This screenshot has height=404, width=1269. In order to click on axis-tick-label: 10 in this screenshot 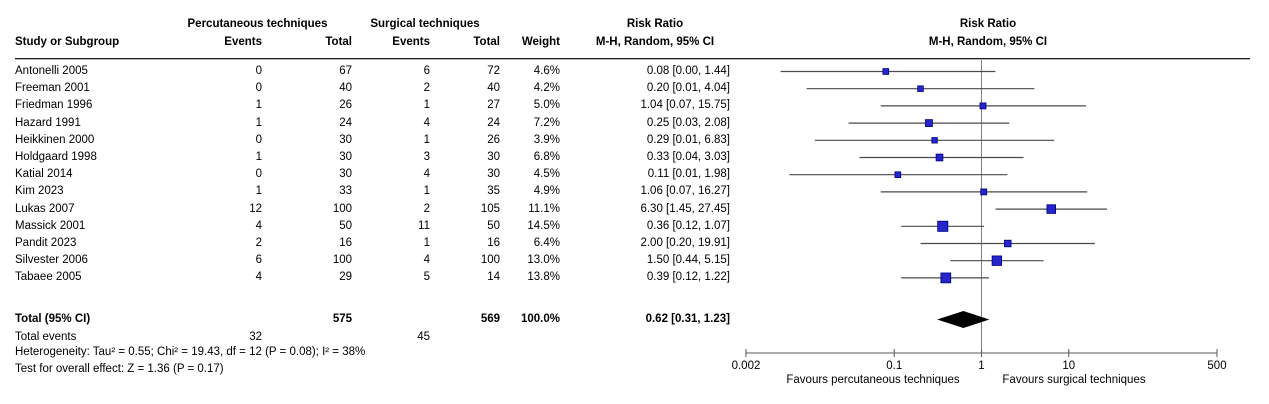, I will do `click(1068, 366)`.